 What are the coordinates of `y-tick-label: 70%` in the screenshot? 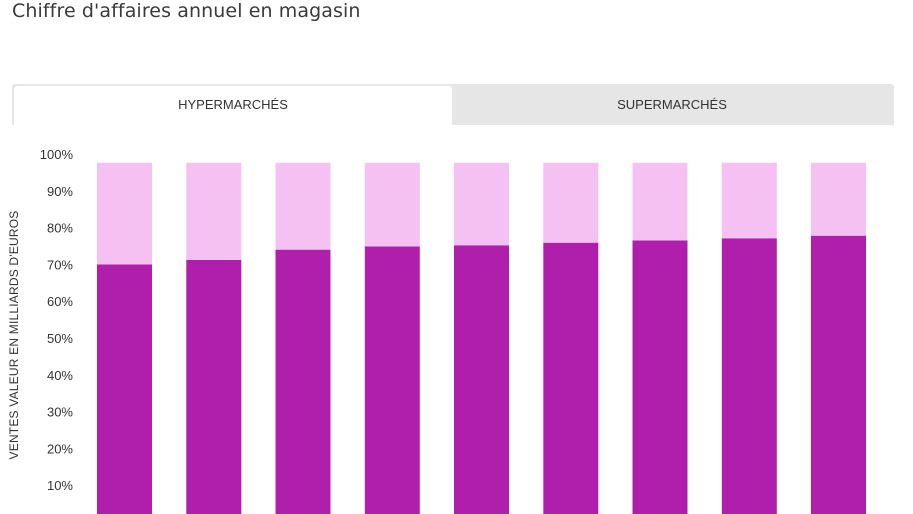 It's located at (60, 264).